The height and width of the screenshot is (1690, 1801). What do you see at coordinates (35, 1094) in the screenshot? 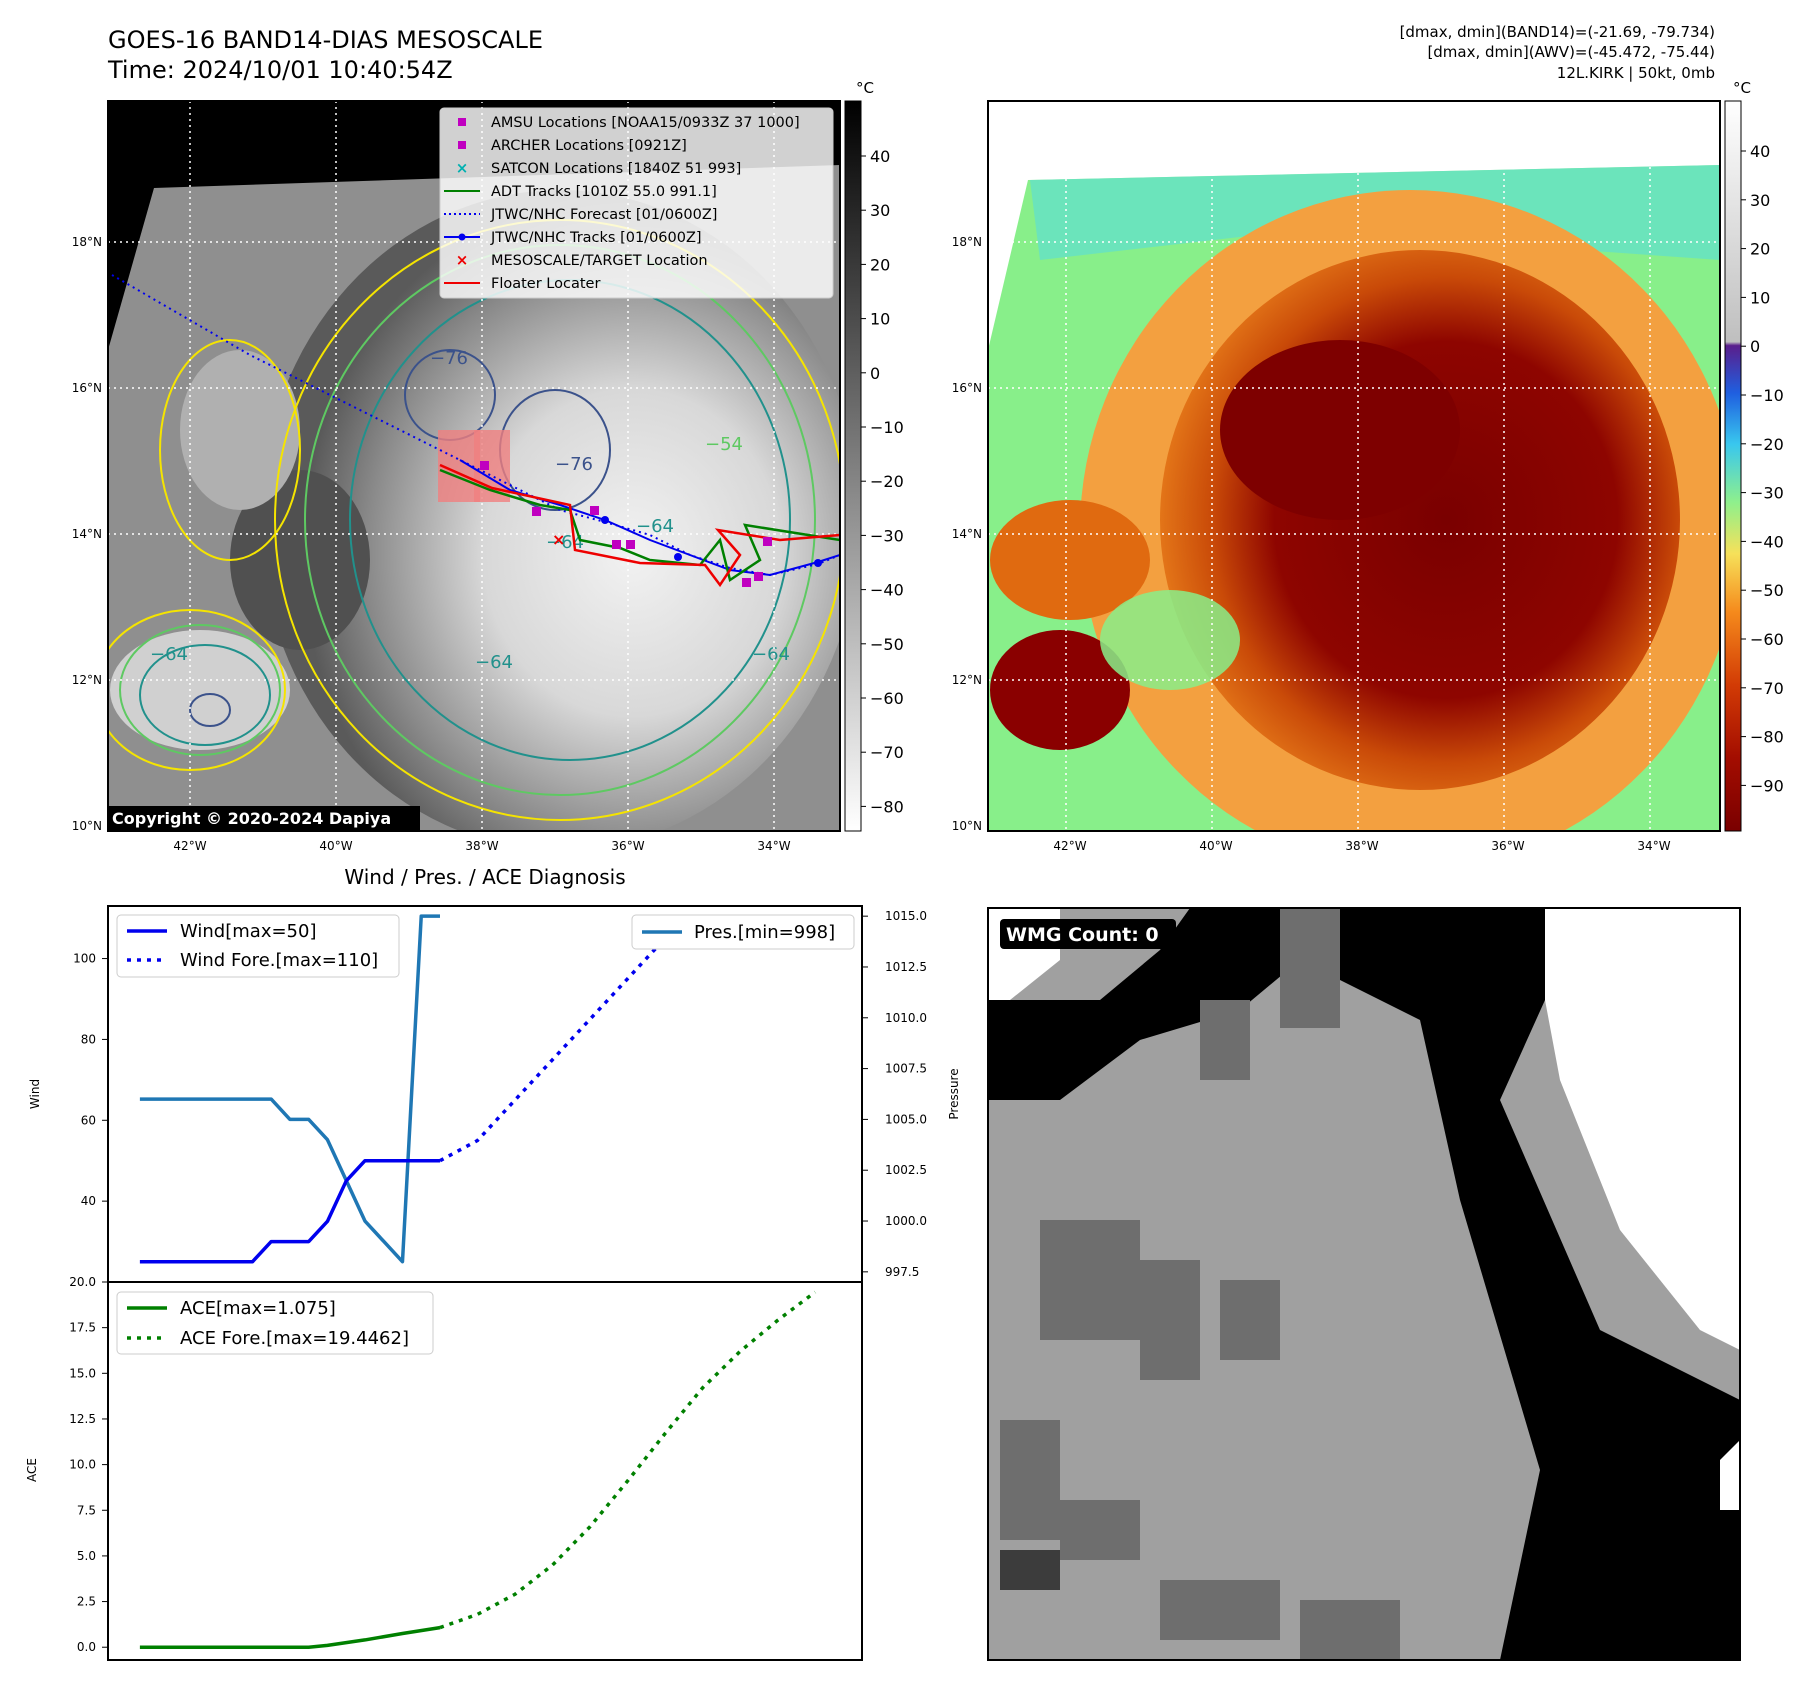
I see `wind-axis-label: Wind` at bounding box center [35, 1094].